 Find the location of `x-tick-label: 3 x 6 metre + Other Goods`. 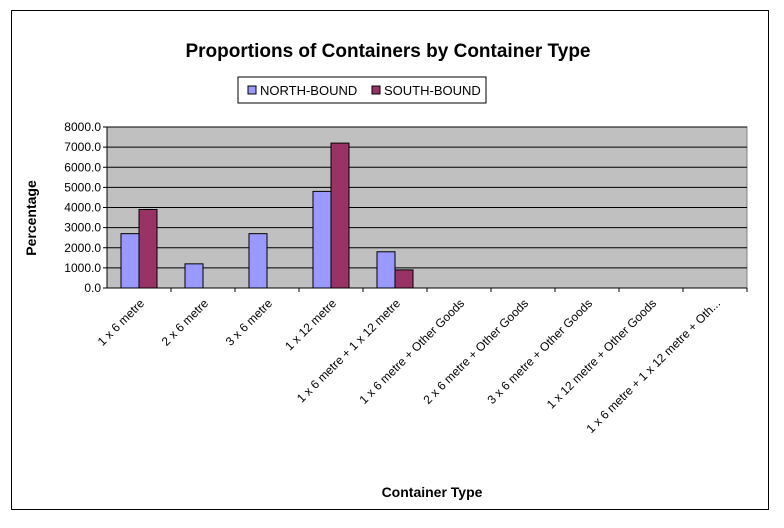

x-tick-label: 3 x 6 metre + Other Goods is located at coordinates (540, 351).